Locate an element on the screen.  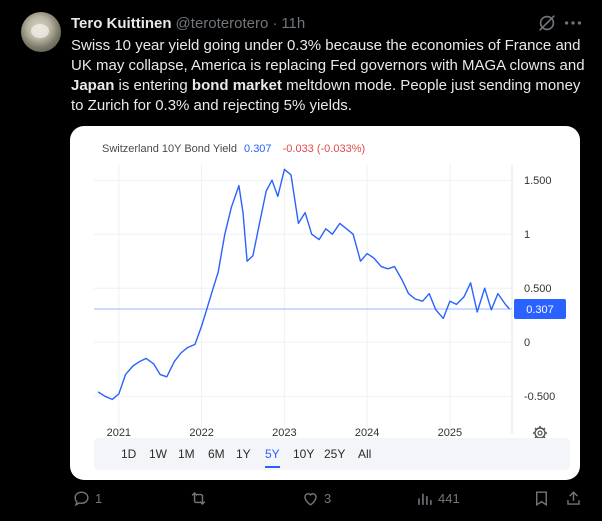
x-tick-label: 2021 is located at coordinates (119, 433).